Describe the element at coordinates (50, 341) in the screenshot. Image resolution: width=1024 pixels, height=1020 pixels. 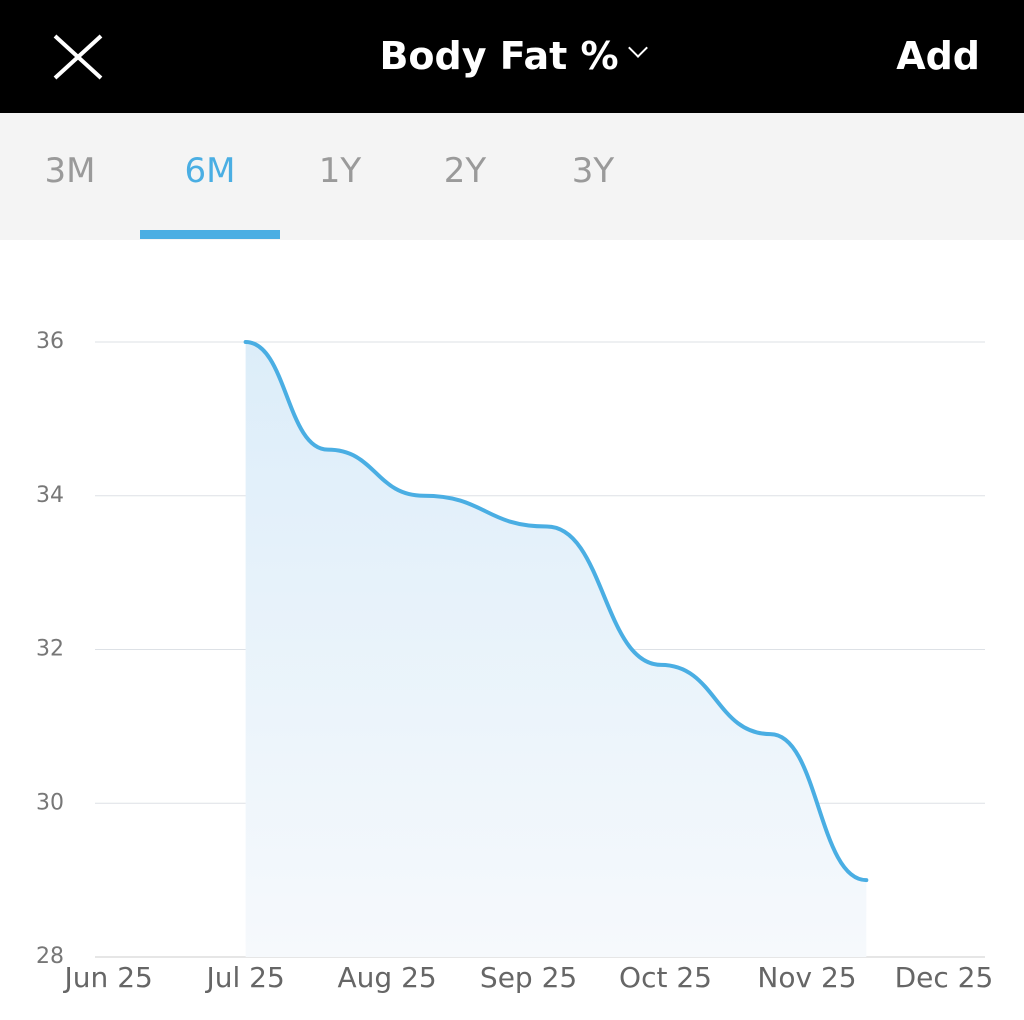
I see `y-tick-label: 36` at that location.